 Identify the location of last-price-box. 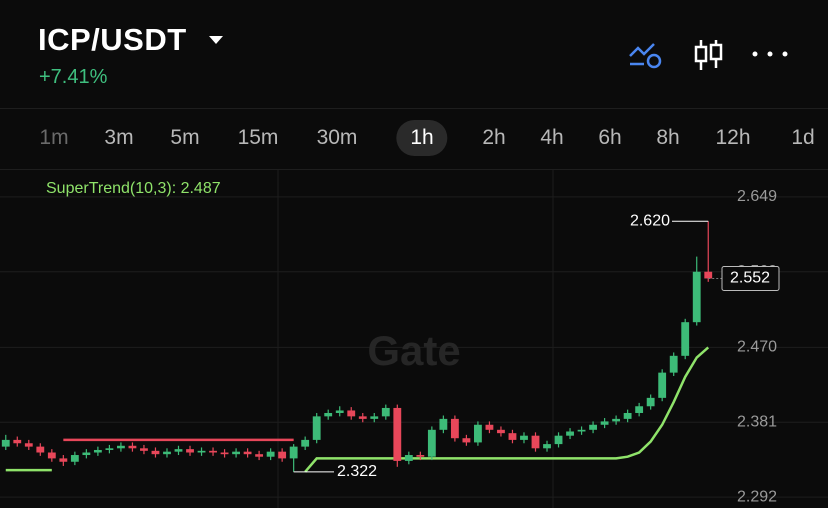
(750, 278).